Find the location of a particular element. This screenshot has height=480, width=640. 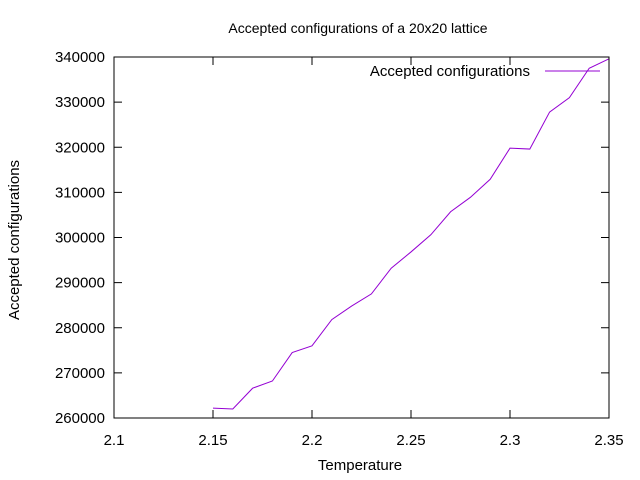

x-tick-label: 2.15 is located at coordinates (212, 440).